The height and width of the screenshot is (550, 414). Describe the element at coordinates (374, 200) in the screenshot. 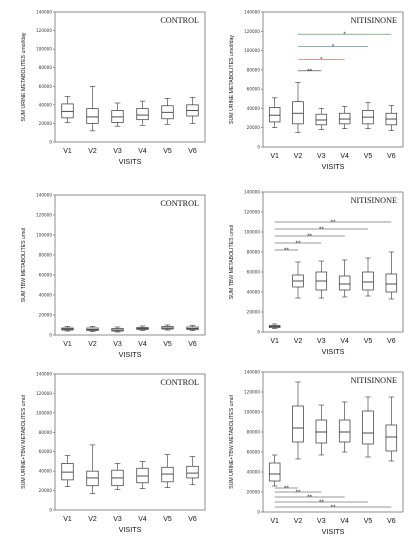

I see `panel-title: NITISINONE` at that location.